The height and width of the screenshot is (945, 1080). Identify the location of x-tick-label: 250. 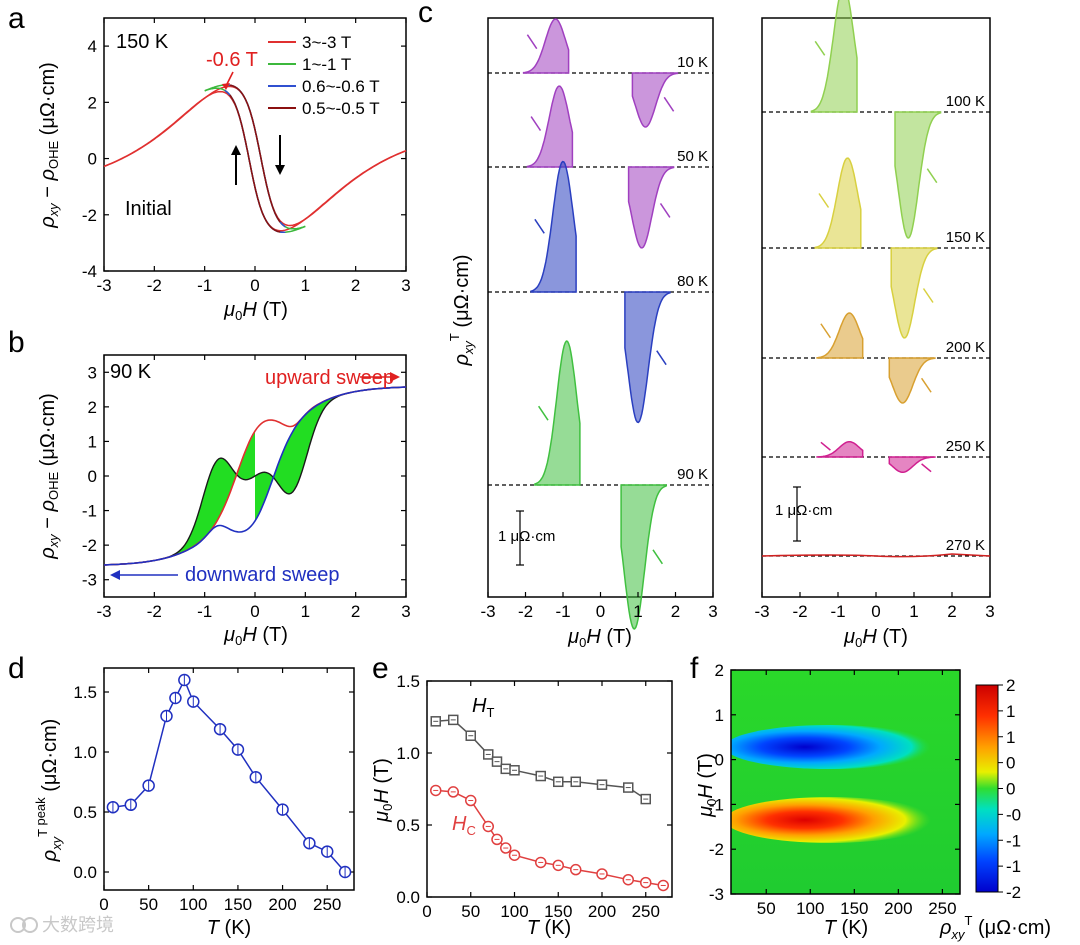
(646, 911).